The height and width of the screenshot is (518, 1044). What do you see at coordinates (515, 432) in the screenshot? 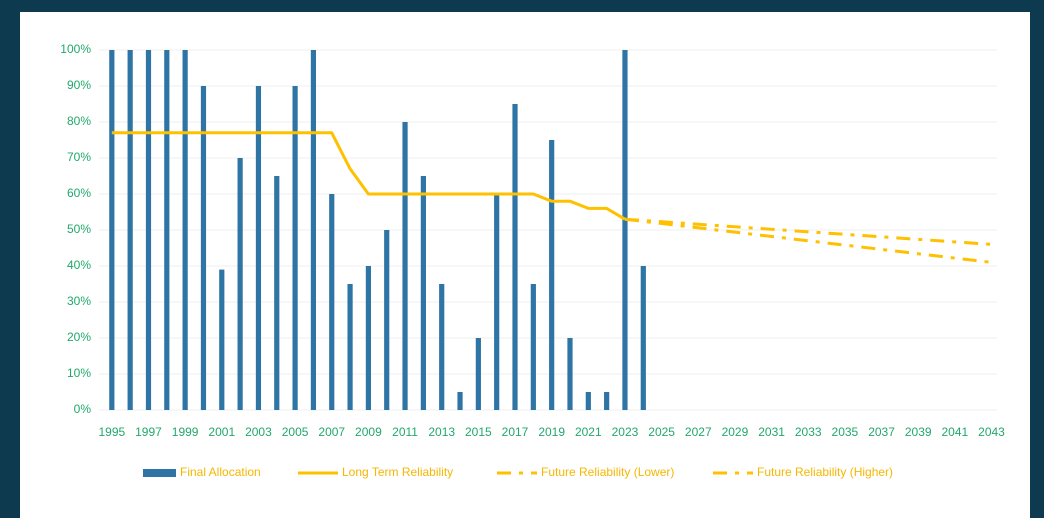
I see `x-tick-label: 2017` at bounding box center [515, 432].